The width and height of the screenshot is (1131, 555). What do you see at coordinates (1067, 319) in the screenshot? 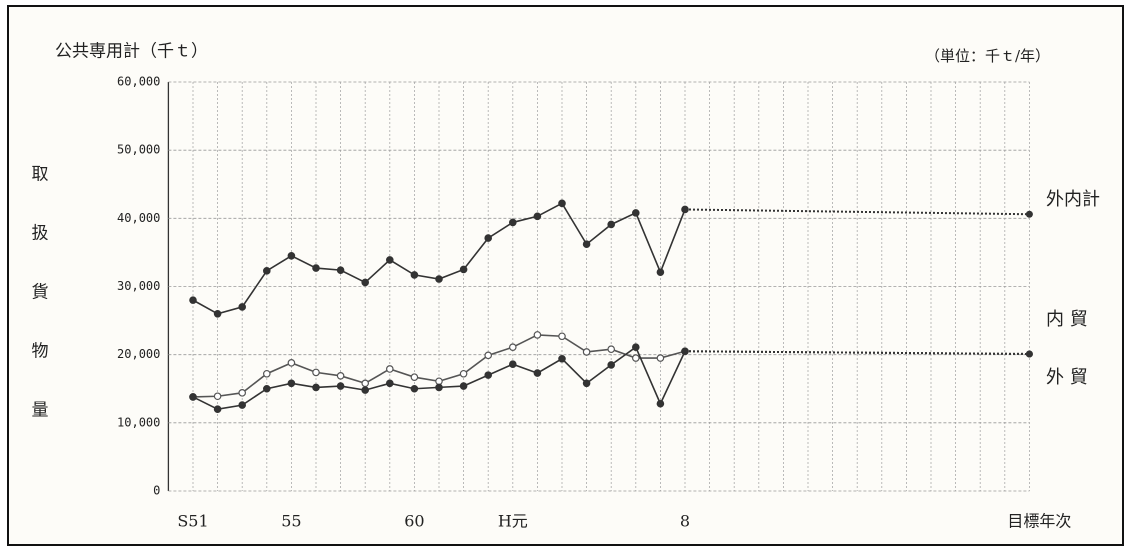
I see `series-label: 内 貿` at bounding box center [1067, 319].